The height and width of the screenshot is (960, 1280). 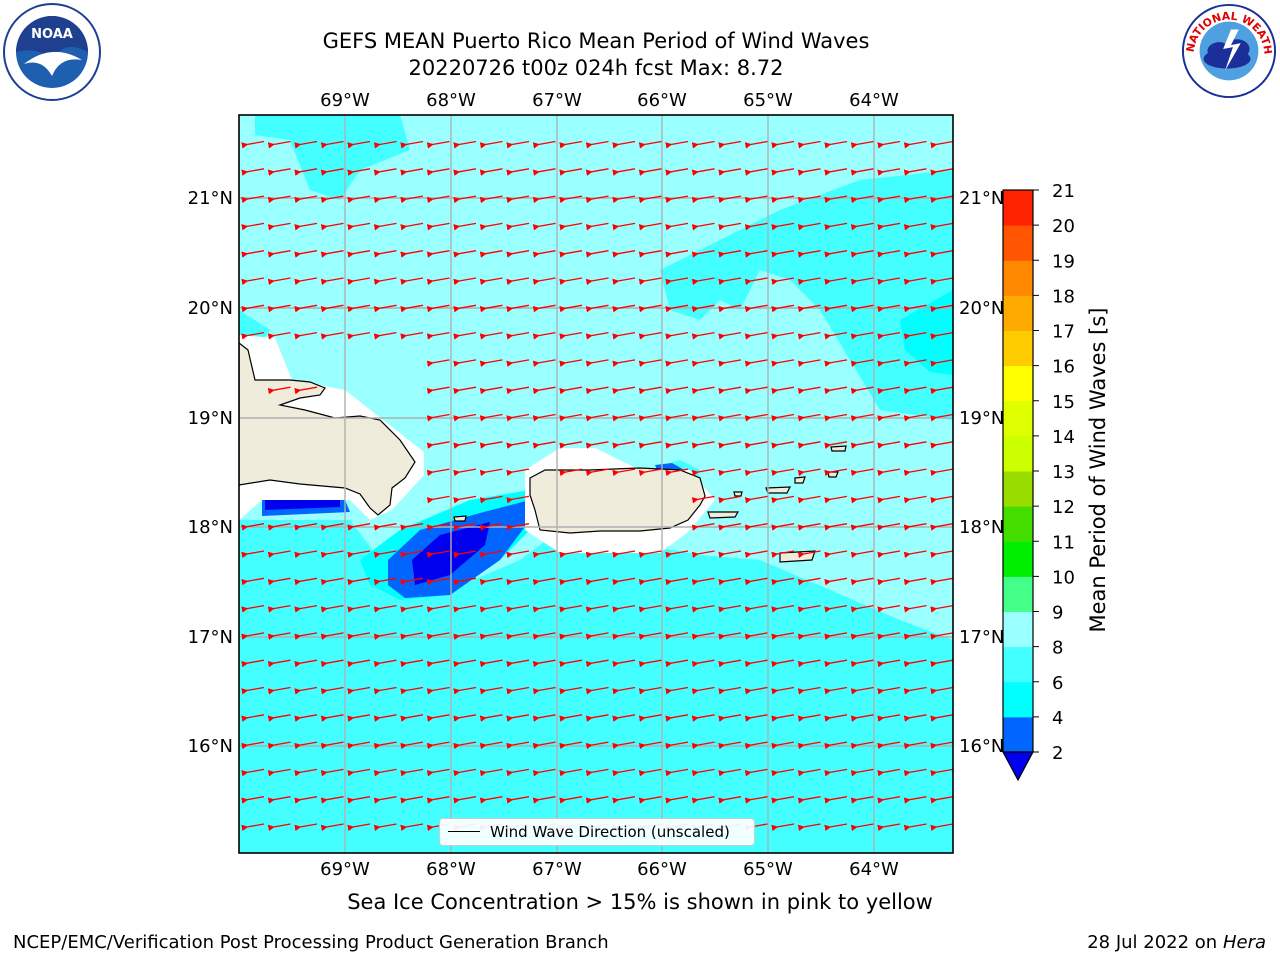 What do you see at coordinates (1098, 470) in the screenshot?
I see `colorbar-label: Mean Period of Wind Waves [s]` at bounding box center [1098, 470].